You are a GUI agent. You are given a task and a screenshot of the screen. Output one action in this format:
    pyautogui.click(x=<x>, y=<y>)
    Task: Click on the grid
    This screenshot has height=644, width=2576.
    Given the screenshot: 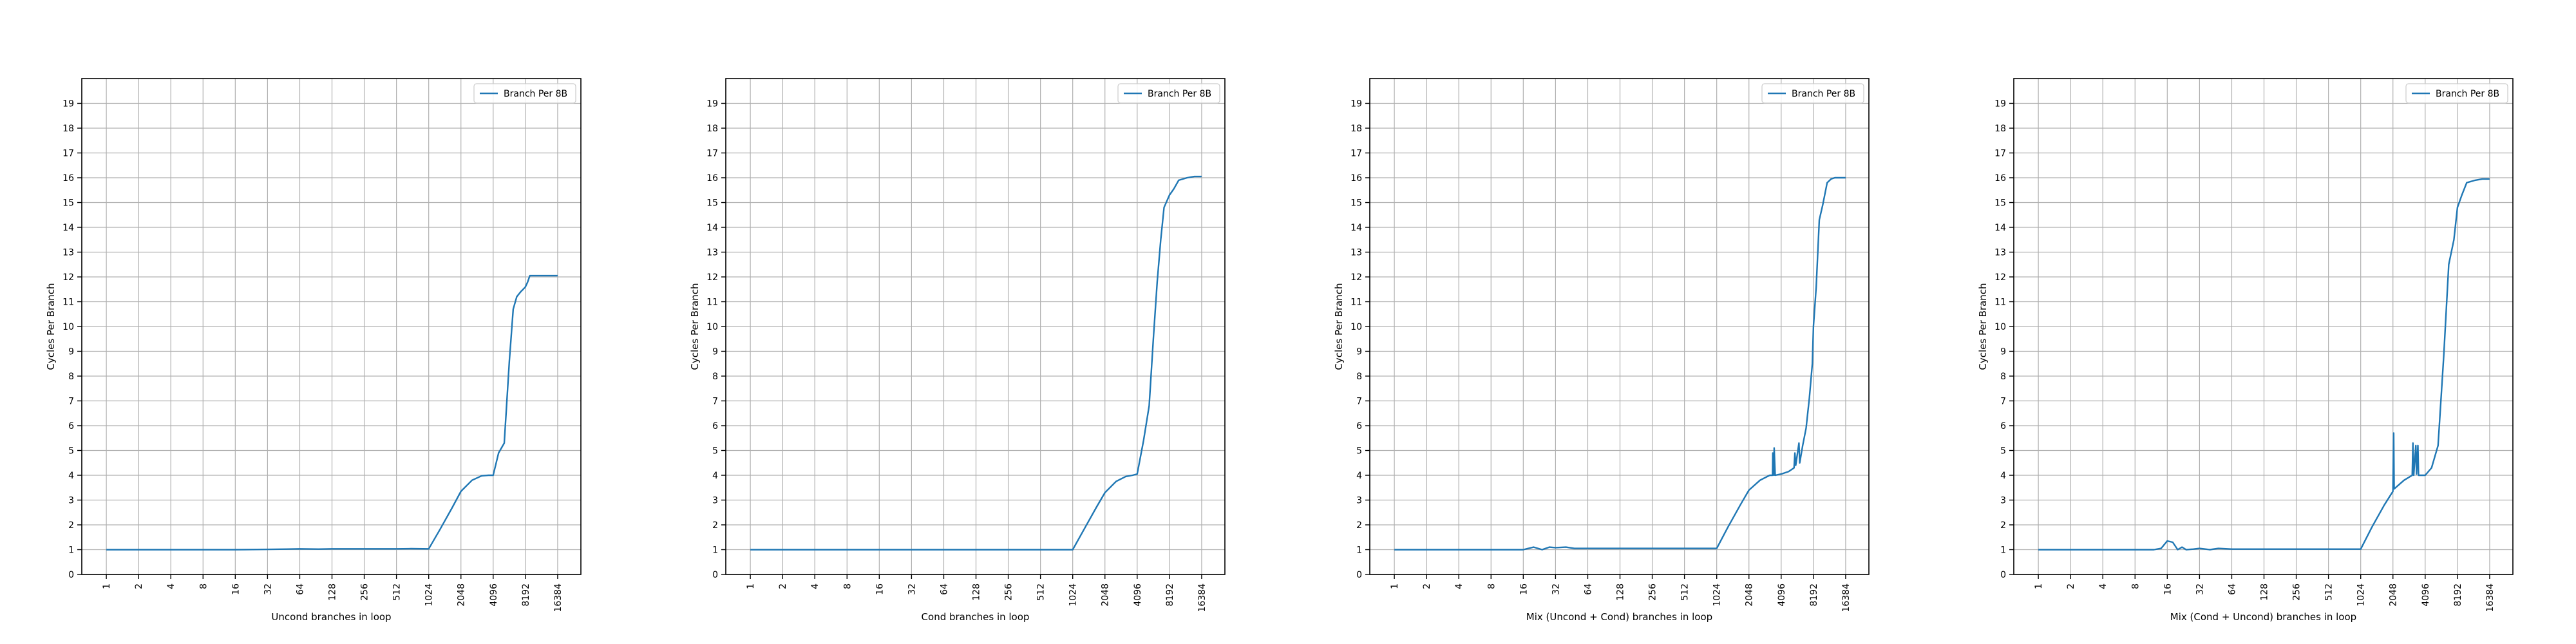 What is the action you would take?
    pyautogui.click(x=1620, y=327)
    